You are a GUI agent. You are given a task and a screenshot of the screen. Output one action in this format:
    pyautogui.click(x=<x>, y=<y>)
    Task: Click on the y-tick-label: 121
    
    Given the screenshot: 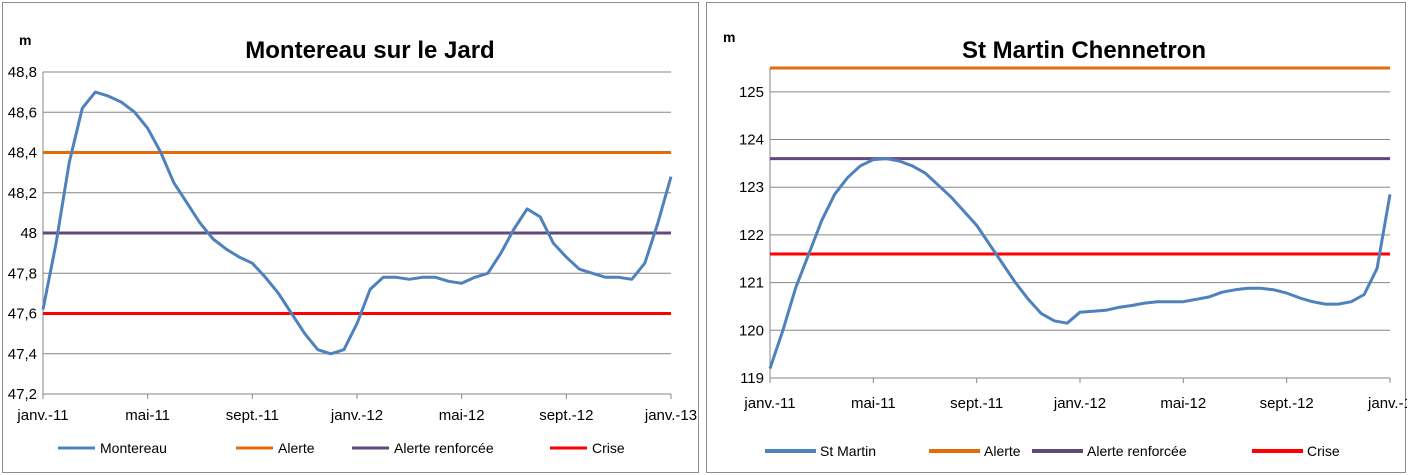 What is the action you would take?
    pyautogui.click(x=751, y=283)
    